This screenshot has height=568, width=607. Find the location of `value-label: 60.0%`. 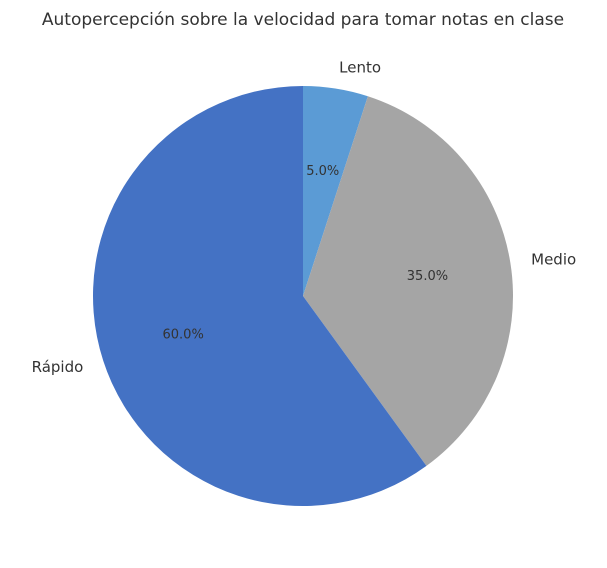

value-label: 60.0% is located at coordinates (183, 334).